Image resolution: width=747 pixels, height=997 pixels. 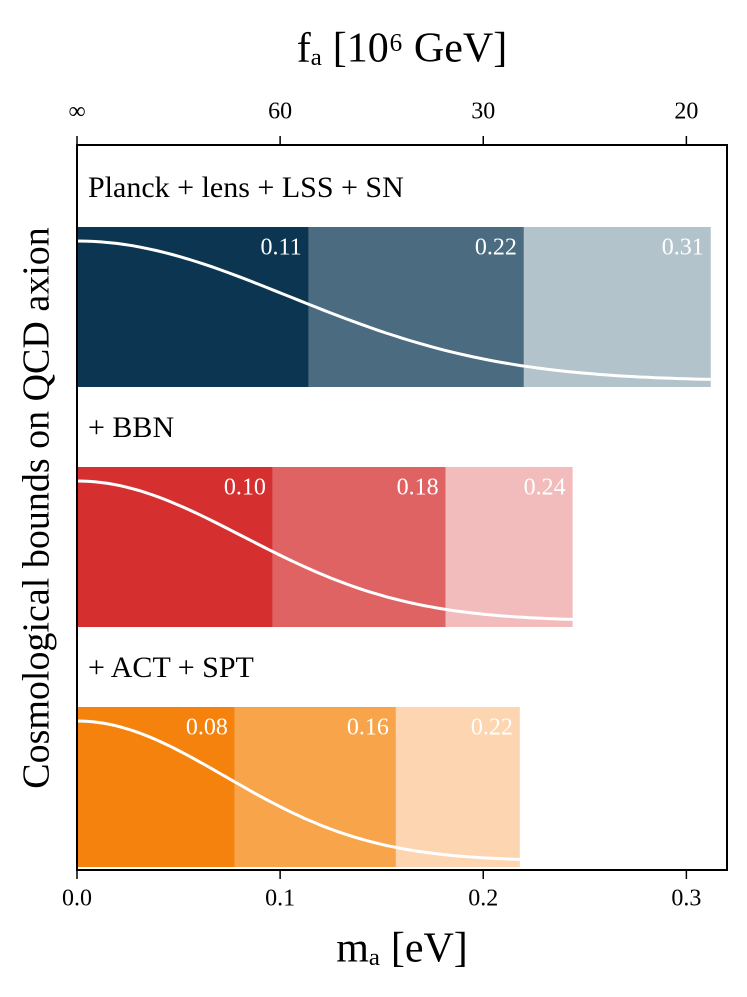 What do you see at coordinates (483, 899) in the screenshot?
I see `x-tick-label: 0.2` at bounding box center [483, 899].